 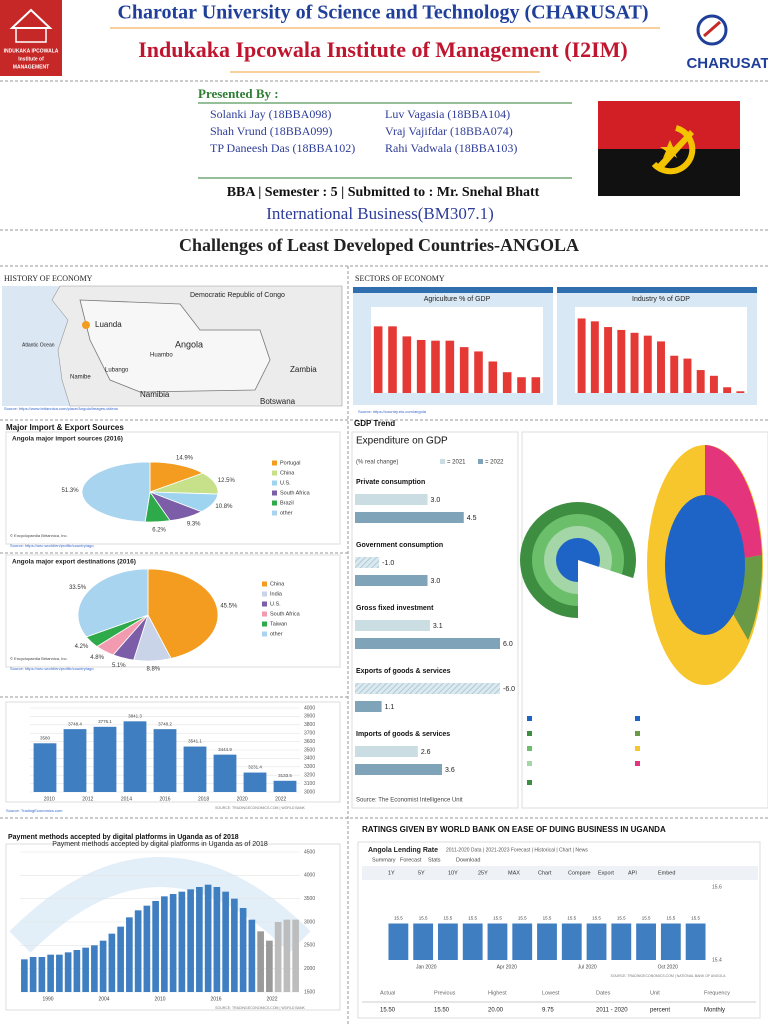 I want to click on map-label: Democratic Republic of Congo, so click(x=237, y=295).